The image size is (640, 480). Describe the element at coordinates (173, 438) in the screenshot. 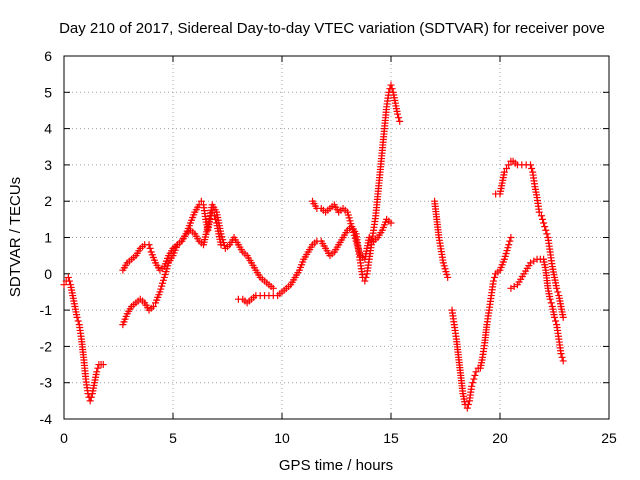

I see `x-tick-label: 5` at that location.